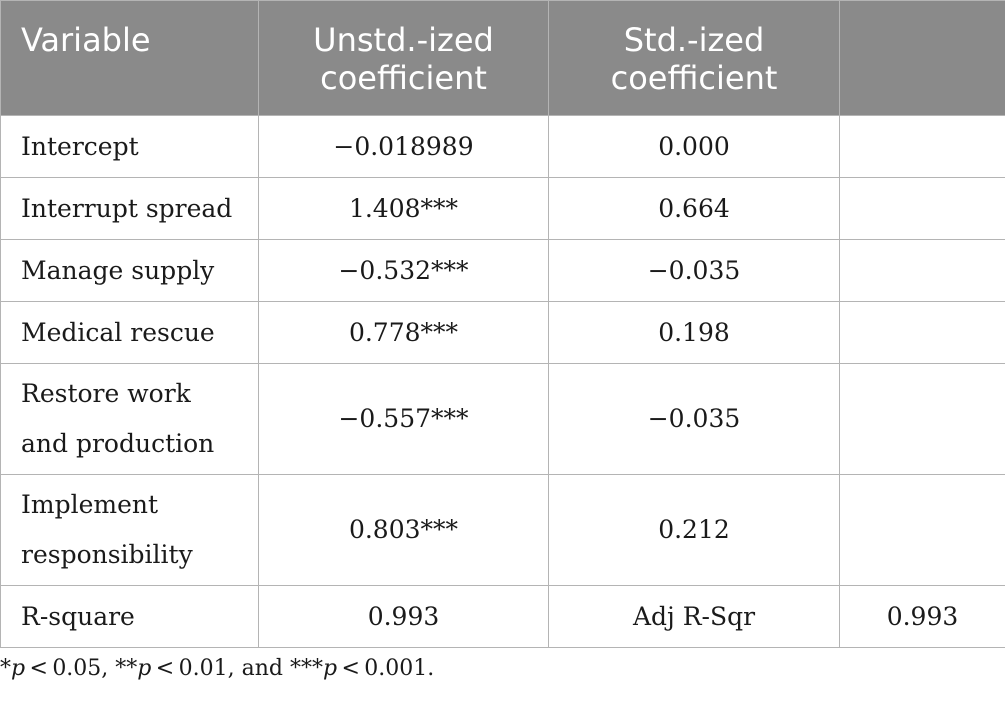  Describe the element at coordinates (403, 270) in the screenshot. I see `row-unstd-coefficient: −0.532***` at that location.